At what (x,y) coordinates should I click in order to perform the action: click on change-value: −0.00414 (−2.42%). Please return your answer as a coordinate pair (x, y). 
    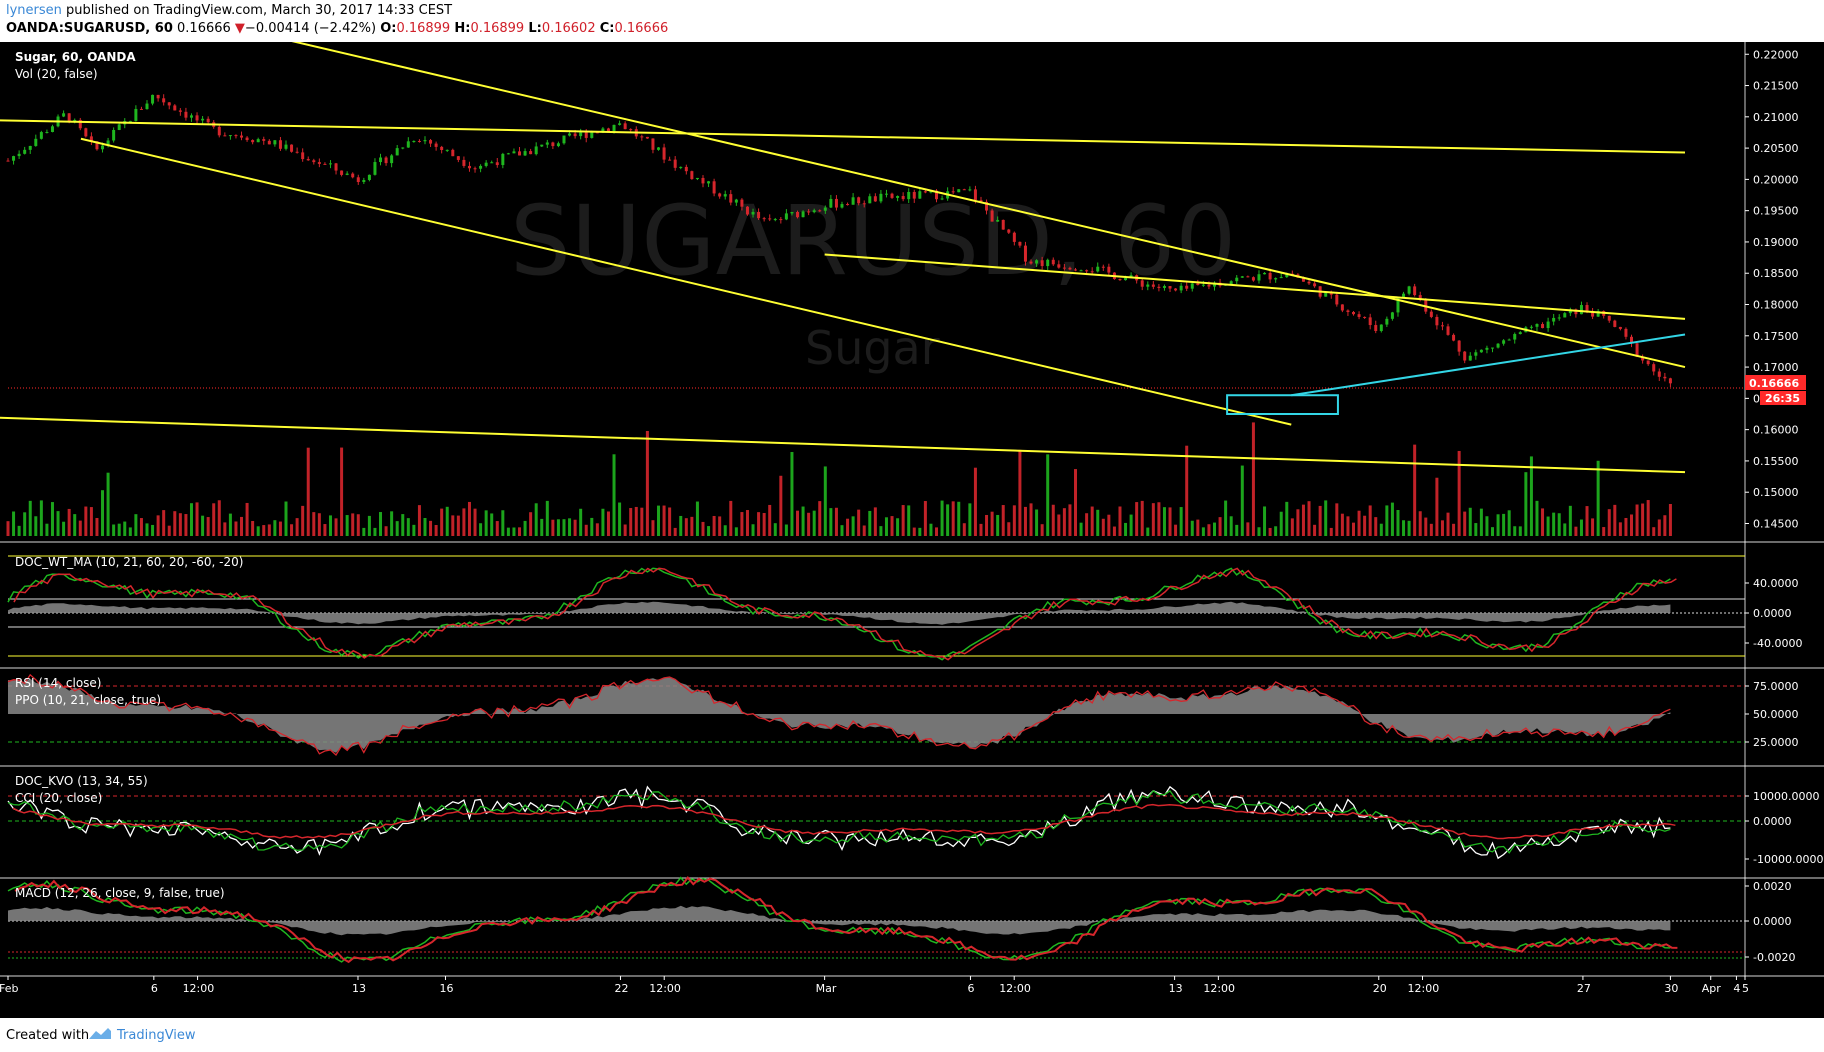
    Looking at the image, I should click on (310, 28).